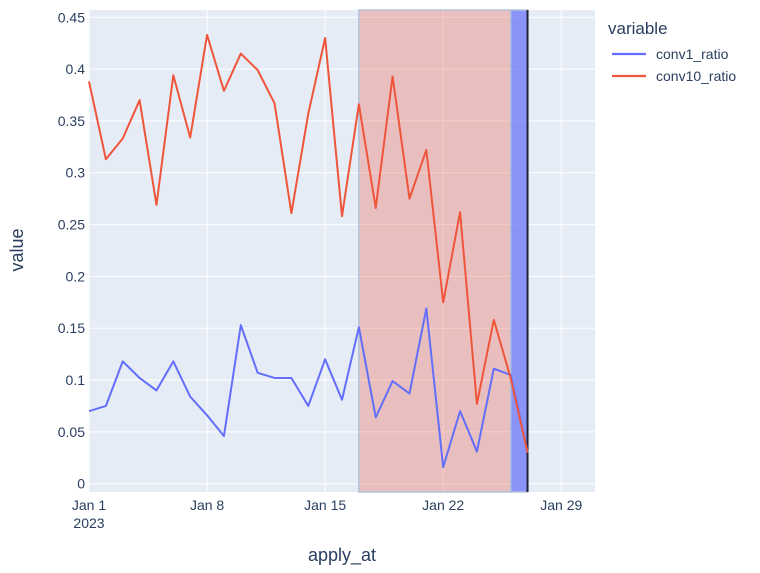 Image resolution: width=760 pixels, height=573 pixels. I want to click on x-tick-label: Jan 1, so click(89, 505).